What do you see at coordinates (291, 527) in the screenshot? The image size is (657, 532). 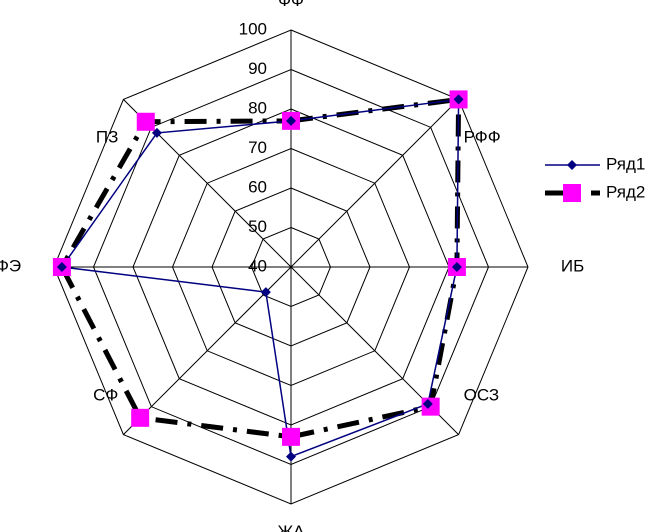 I see `category-label: ЖА` at bounding box center [291, 527].